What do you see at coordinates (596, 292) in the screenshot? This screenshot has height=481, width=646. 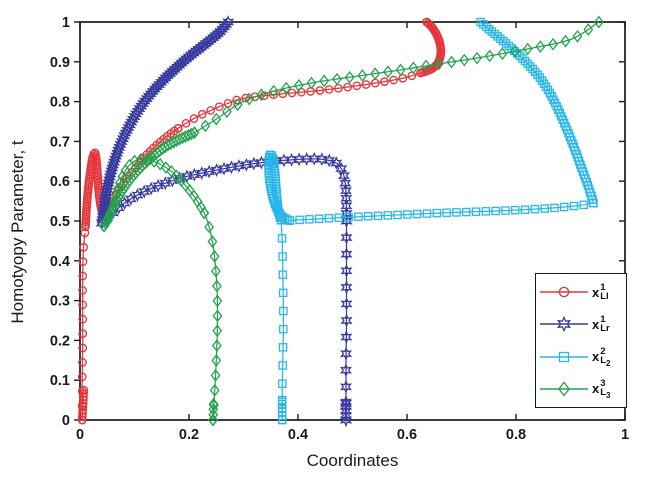 I see `legend-label-base: x` at bounding box center [596, 292].